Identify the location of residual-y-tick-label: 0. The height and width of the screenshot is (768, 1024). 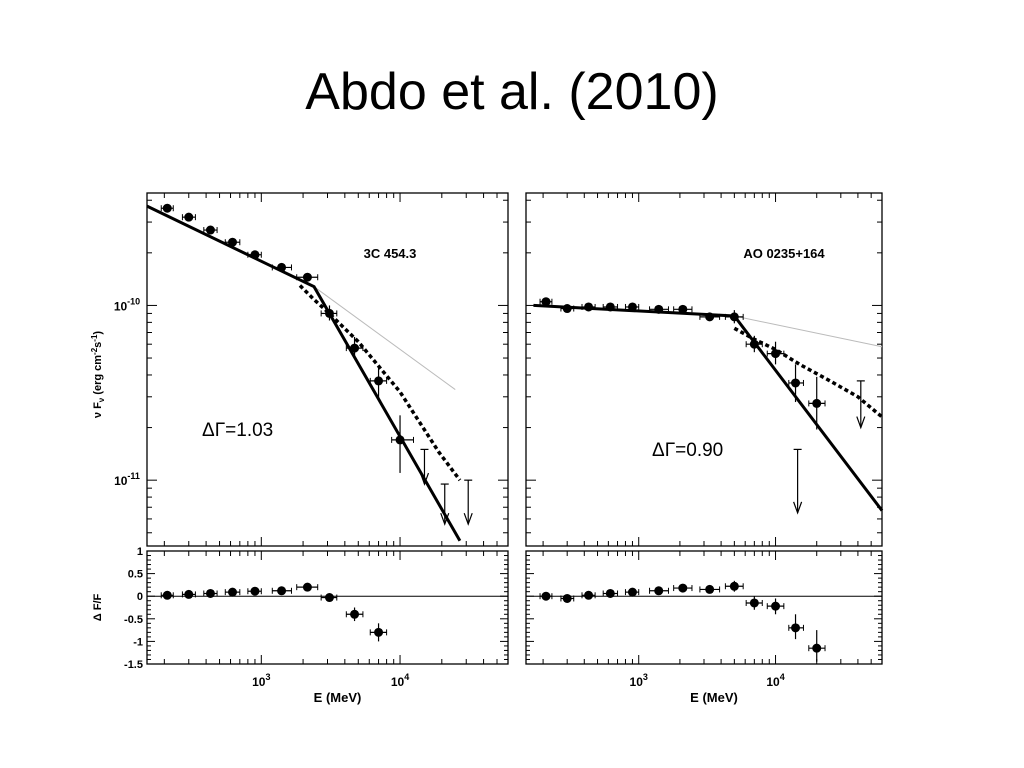
(140, 597).